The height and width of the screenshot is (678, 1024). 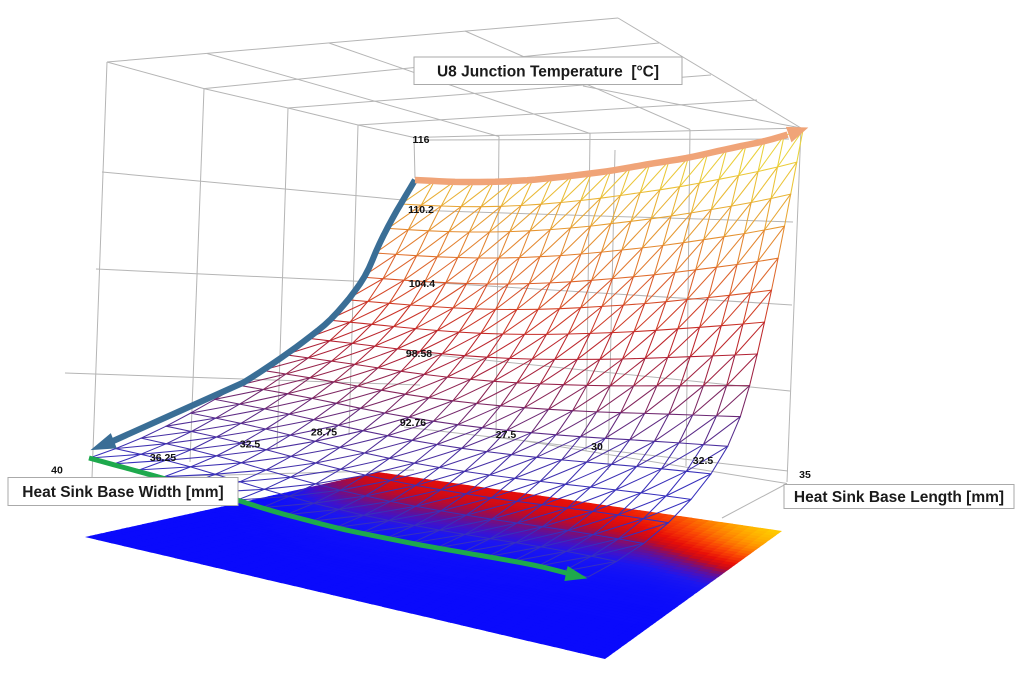 What do you see at coordinates (324, 433) in the screenshot?
I see `svg-text: 28.75` at bounding box center [324, 433].